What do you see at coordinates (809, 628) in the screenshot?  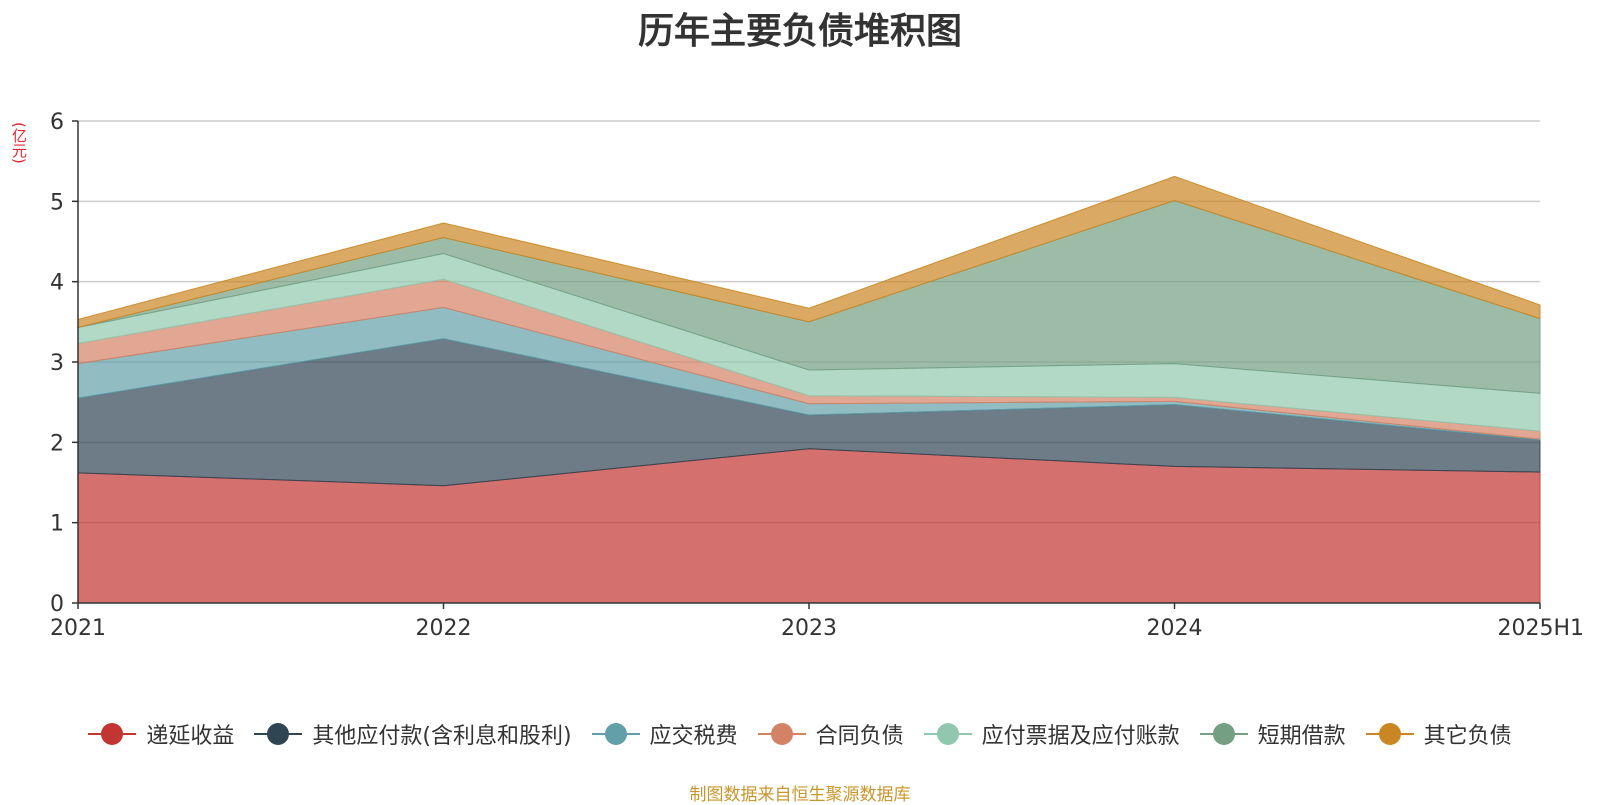 I see `x-tick-label: 2023` at bounding box center [809, 628].